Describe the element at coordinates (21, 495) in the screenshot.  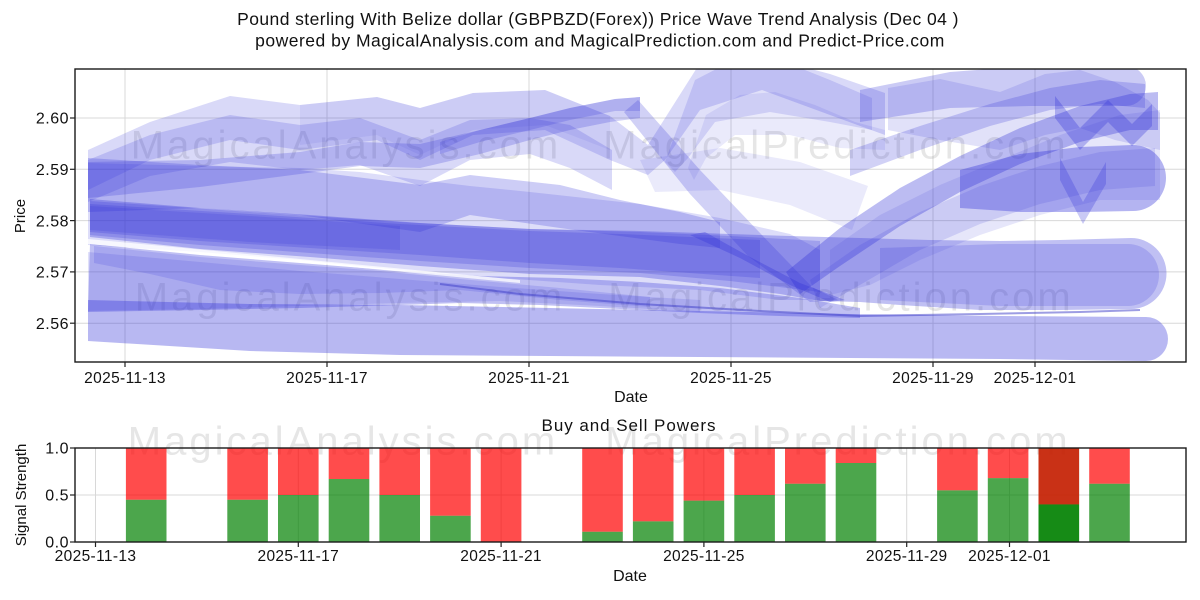
I see `svg-text: Signal Strength` at that location.